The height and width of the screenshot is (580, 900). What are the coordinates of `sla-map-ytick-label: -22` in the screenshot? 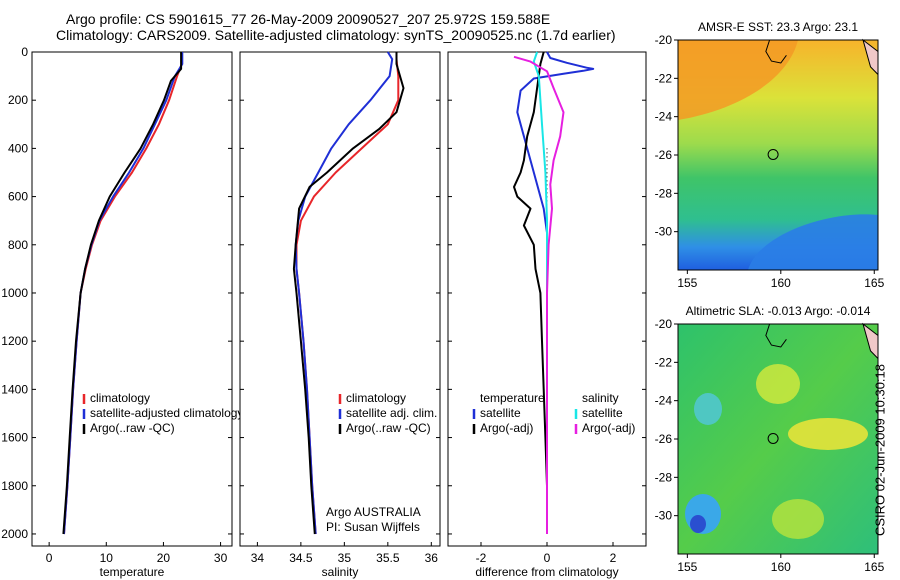 It's located at (664, 362).